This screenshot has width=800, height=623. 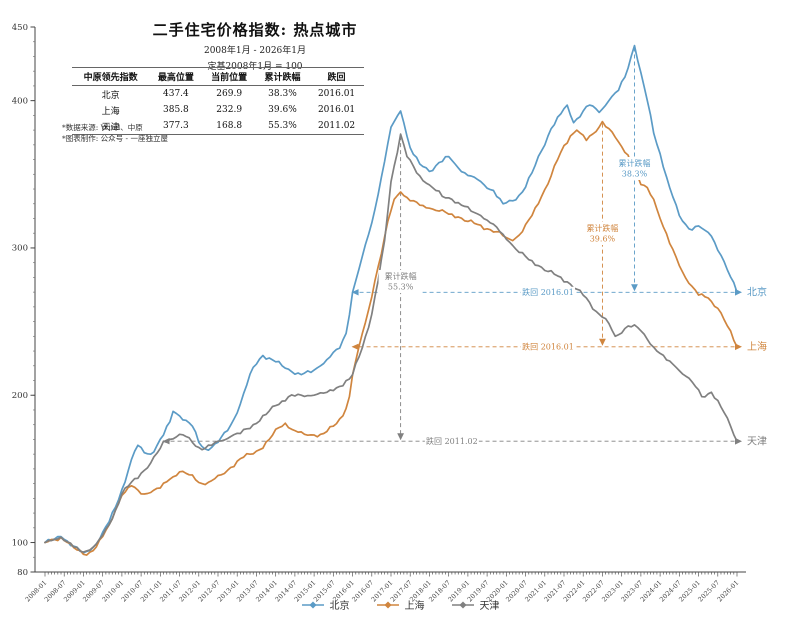 What do you see at coordinates (757, 442) in the screenshot?
I see `svg-text: 天津` at bounding box center [757, 442].